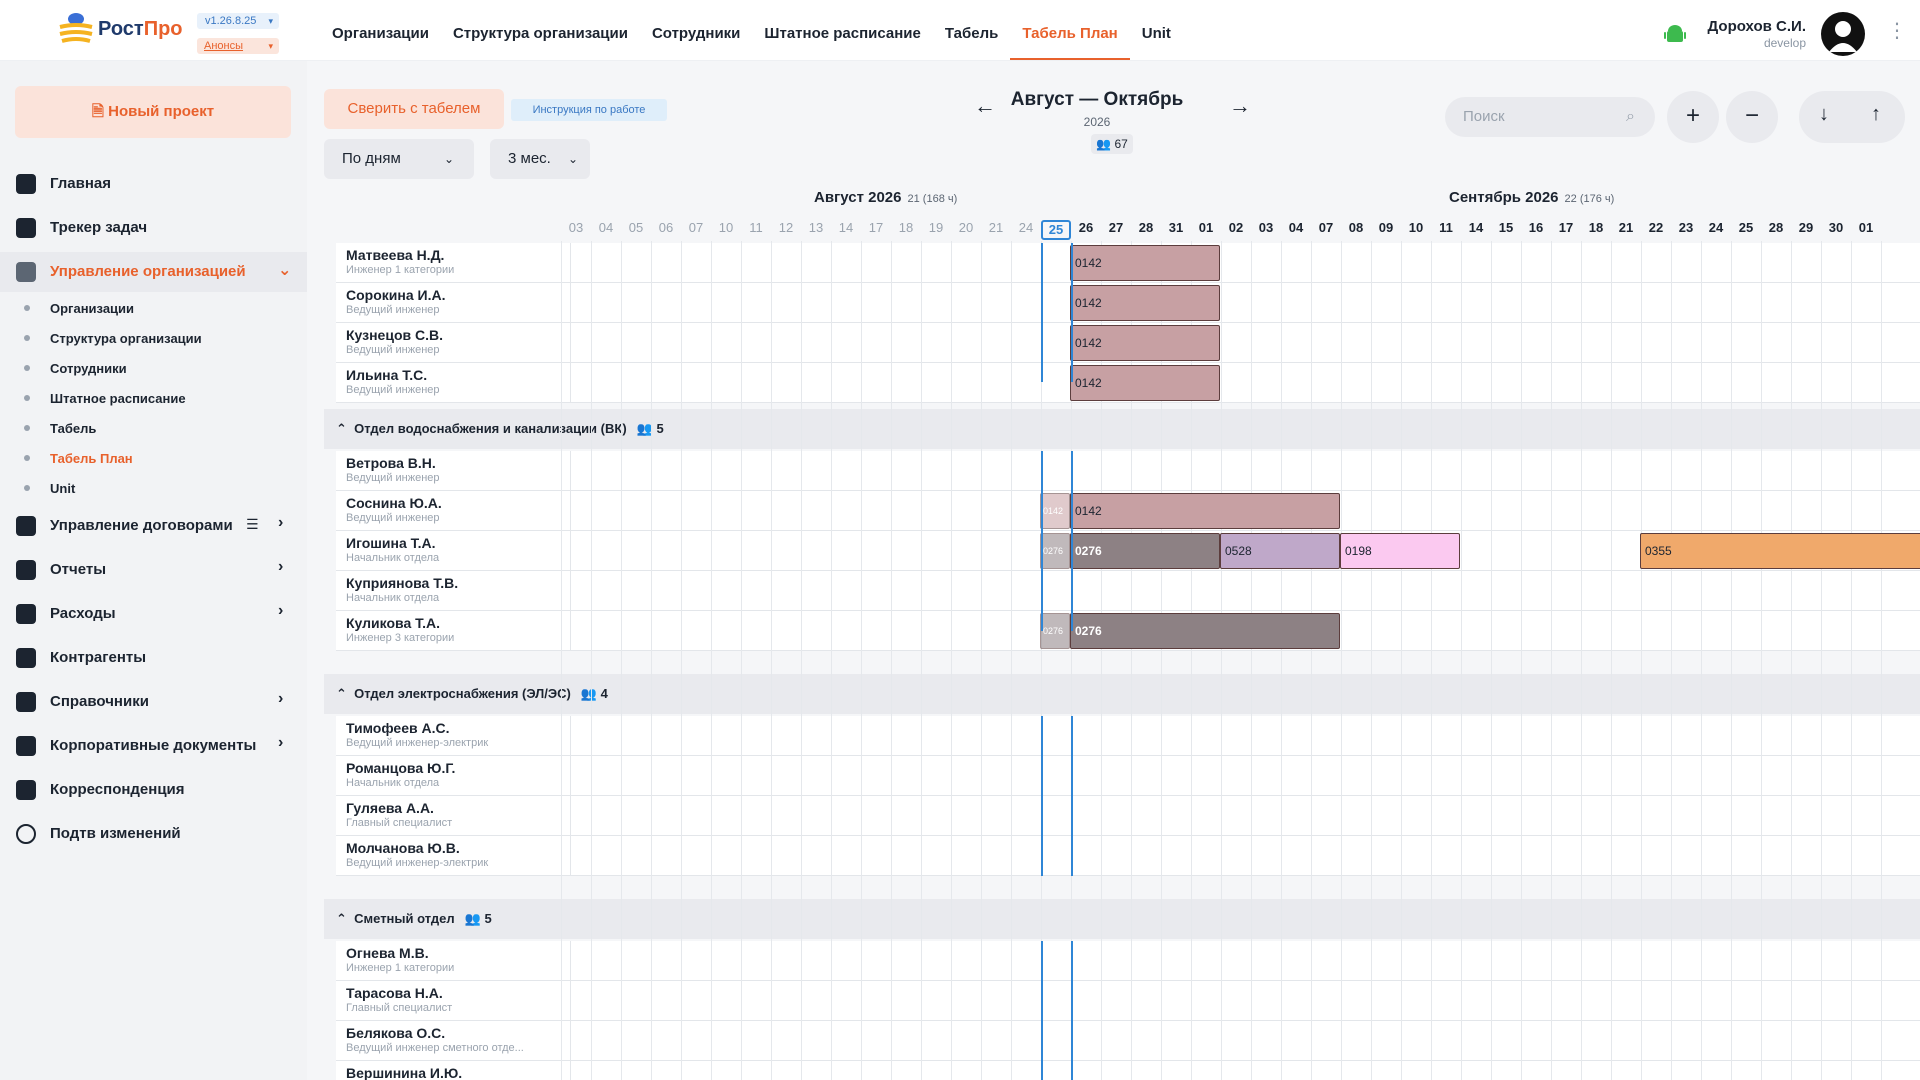 The image size is (1920, 1080). Describe the element at coordinates (1752, 117) in the screenshot. I see `zoom-out-button: −` at that location.